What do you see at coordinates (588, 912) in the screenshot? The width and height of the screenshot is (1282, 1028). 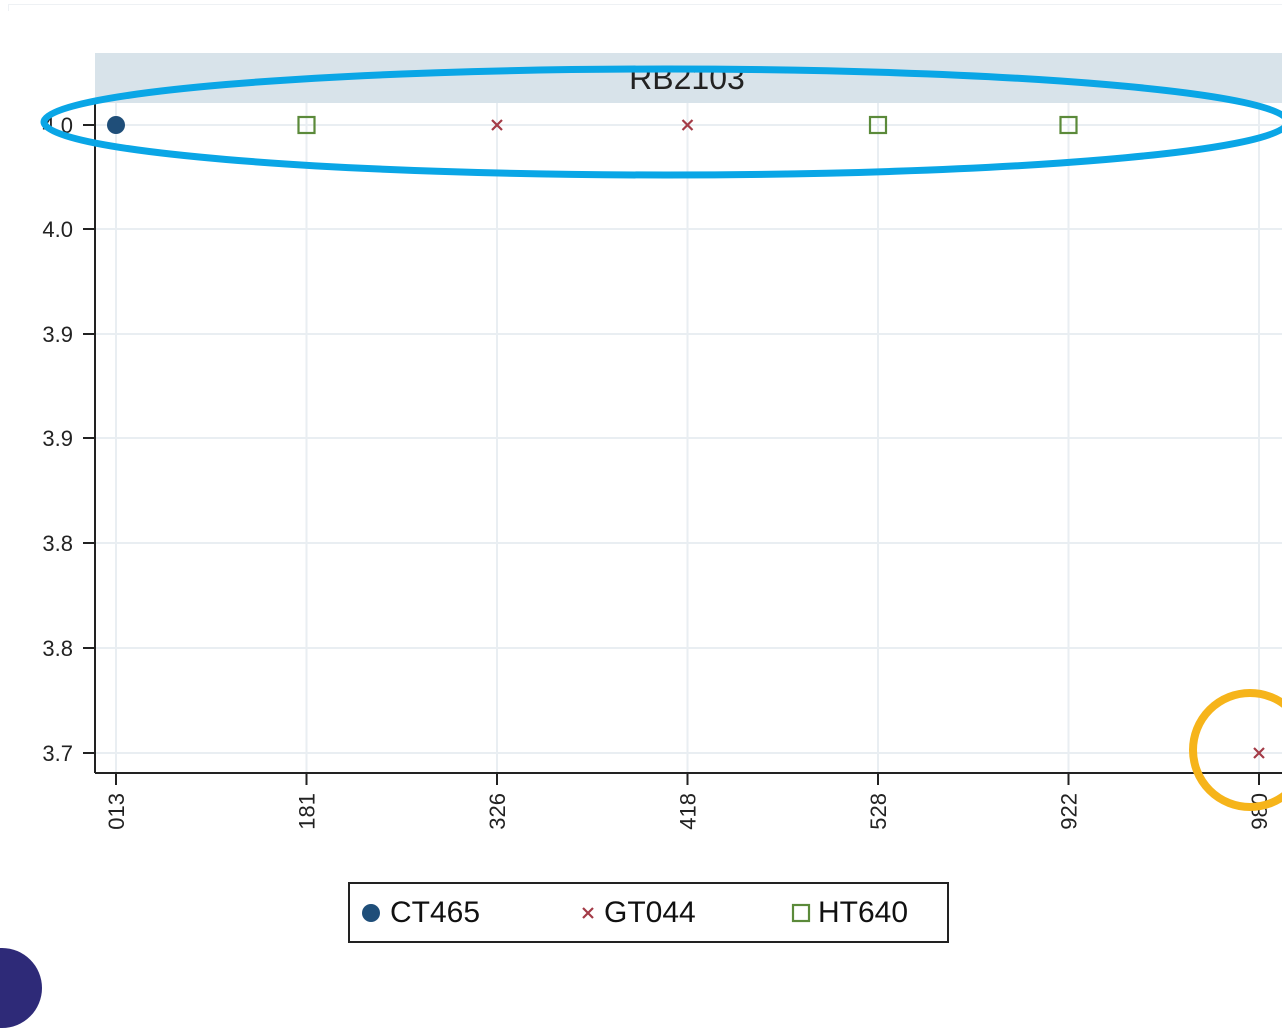 I see `legend-marker-x-icon` at bounding box center [588, 912].